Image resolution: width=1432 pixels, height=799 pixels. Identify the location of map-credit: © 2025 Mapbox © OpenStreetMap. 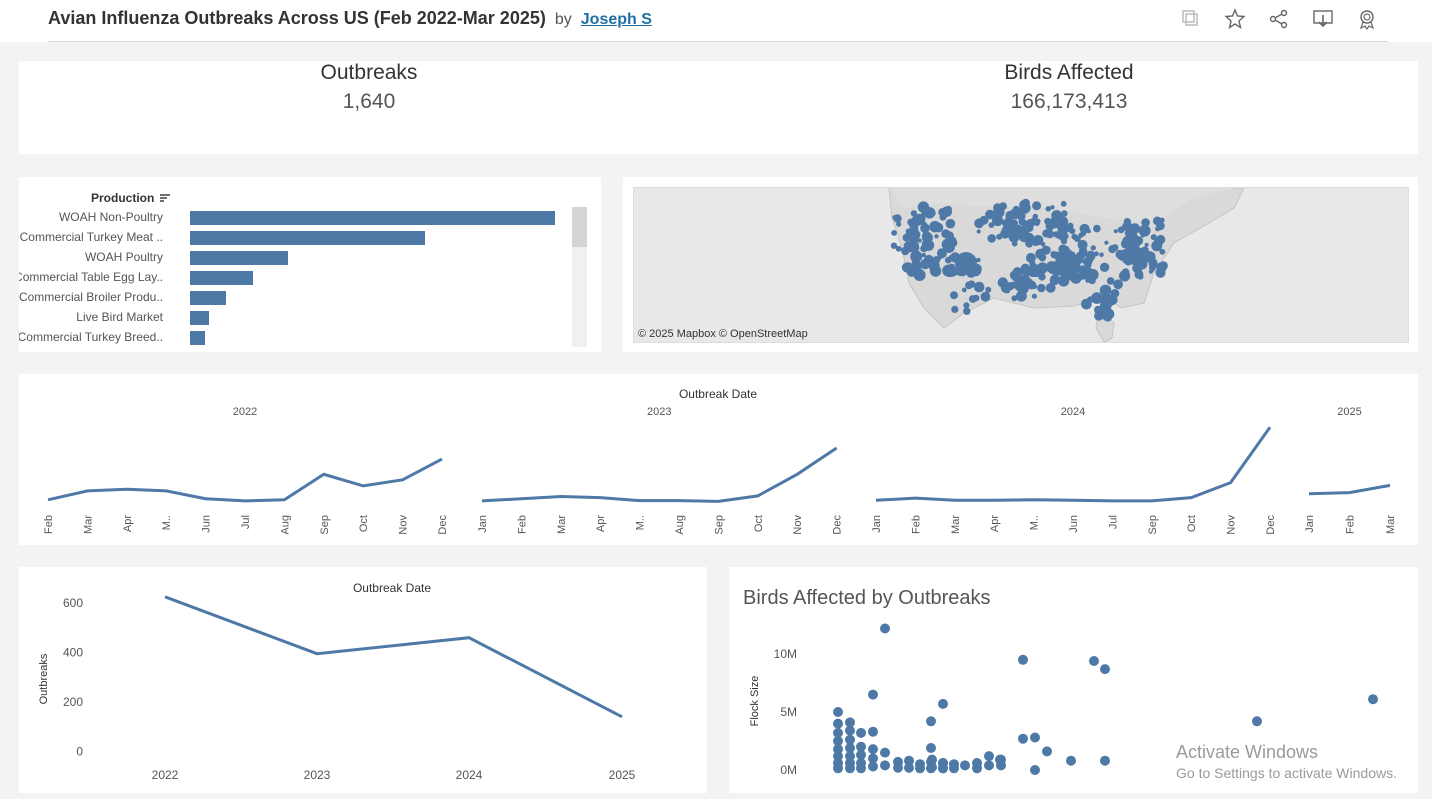
(723, 334).